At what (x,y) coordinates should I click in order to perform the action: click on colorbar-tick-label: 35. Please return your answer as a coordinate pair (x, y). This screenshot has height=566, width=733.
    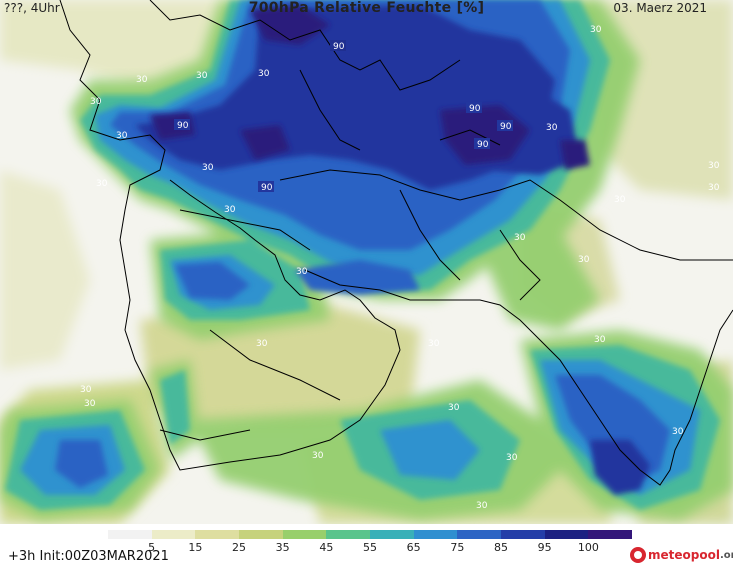
    Looking at the image, I should click on (282, 547).